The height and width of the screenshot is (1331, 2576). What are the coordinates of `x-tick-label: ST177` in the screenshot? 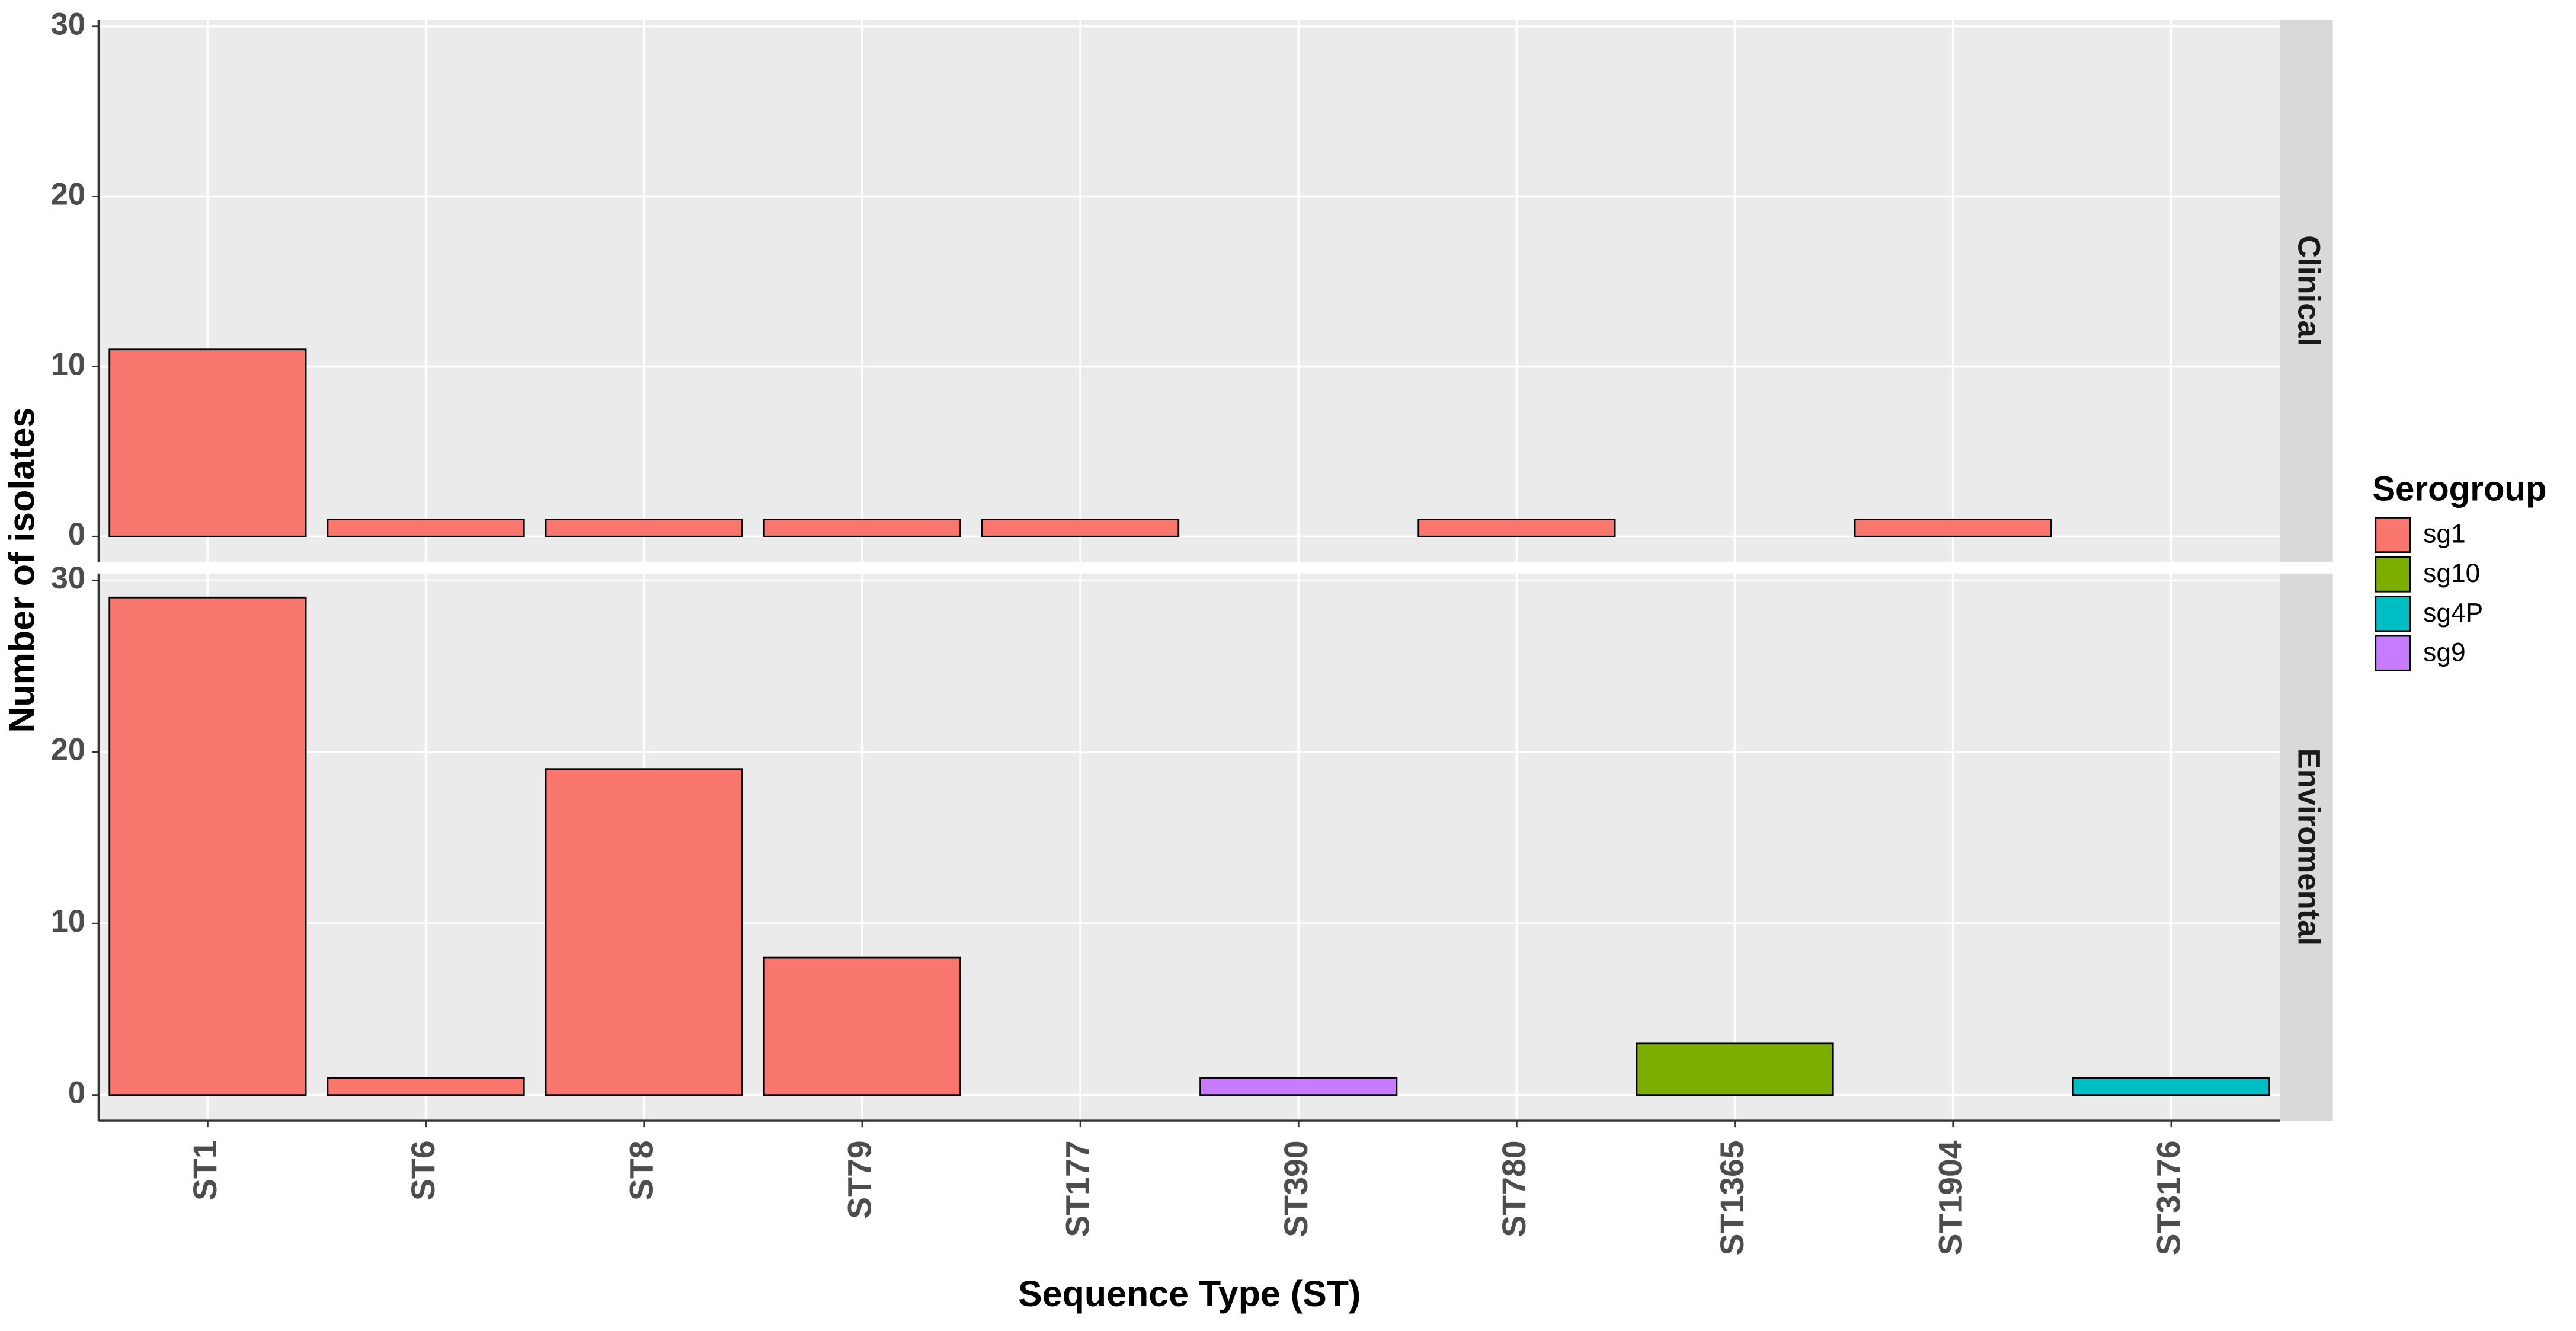 It's located at (1078, 1188).